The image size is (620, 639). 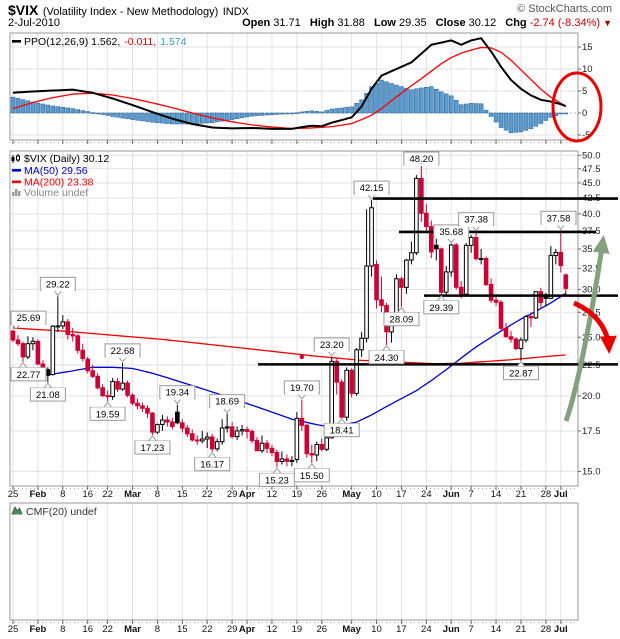 I want to click on svg-text: 25.0, so click(x=591, y=337).